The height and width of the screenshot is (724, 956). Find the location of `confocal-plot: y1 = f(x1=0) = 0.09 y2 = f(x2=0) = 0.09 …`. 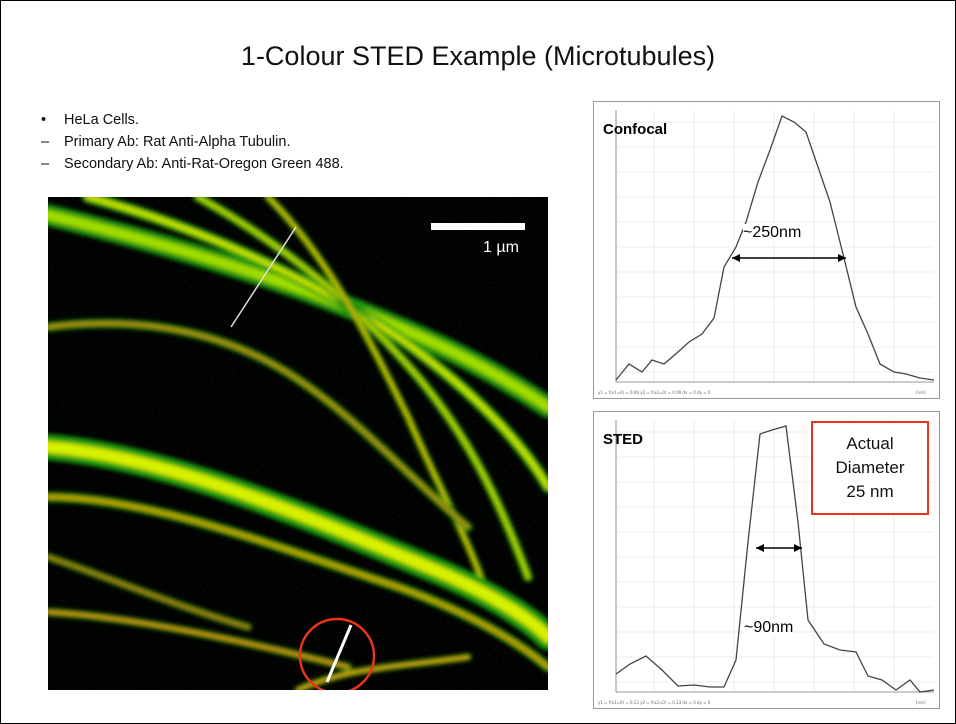

confocal-plot: y1 = f(x1=0) = 0.09 y2 = f(x2=0) = 0.09 … is located at coordinates (766, 250).